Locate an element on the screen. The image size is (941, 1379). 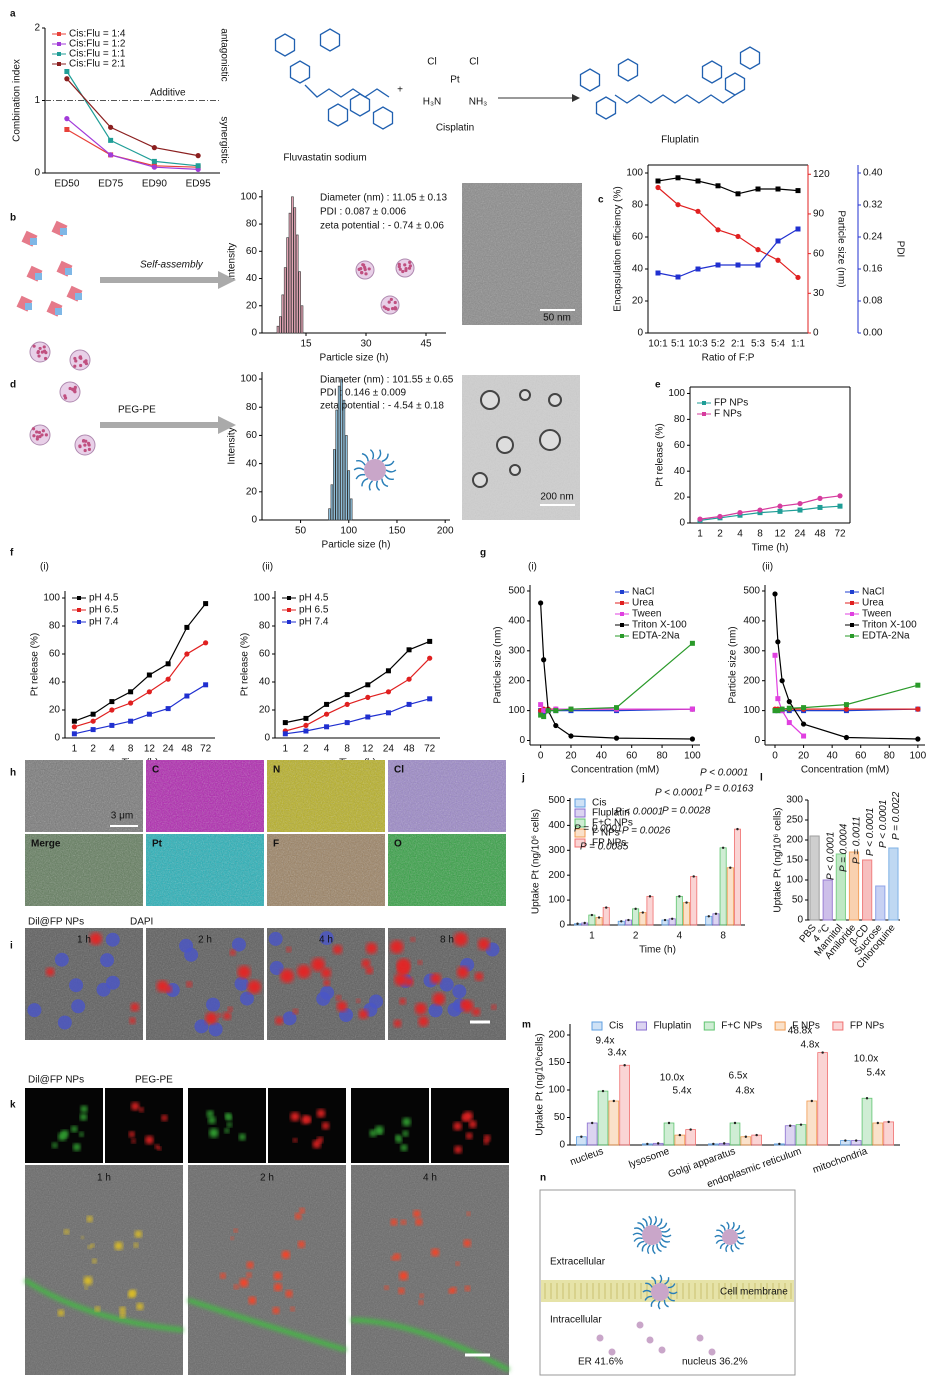
compound-name: Fluvastatin sodium is located at coordinates (324, 158).